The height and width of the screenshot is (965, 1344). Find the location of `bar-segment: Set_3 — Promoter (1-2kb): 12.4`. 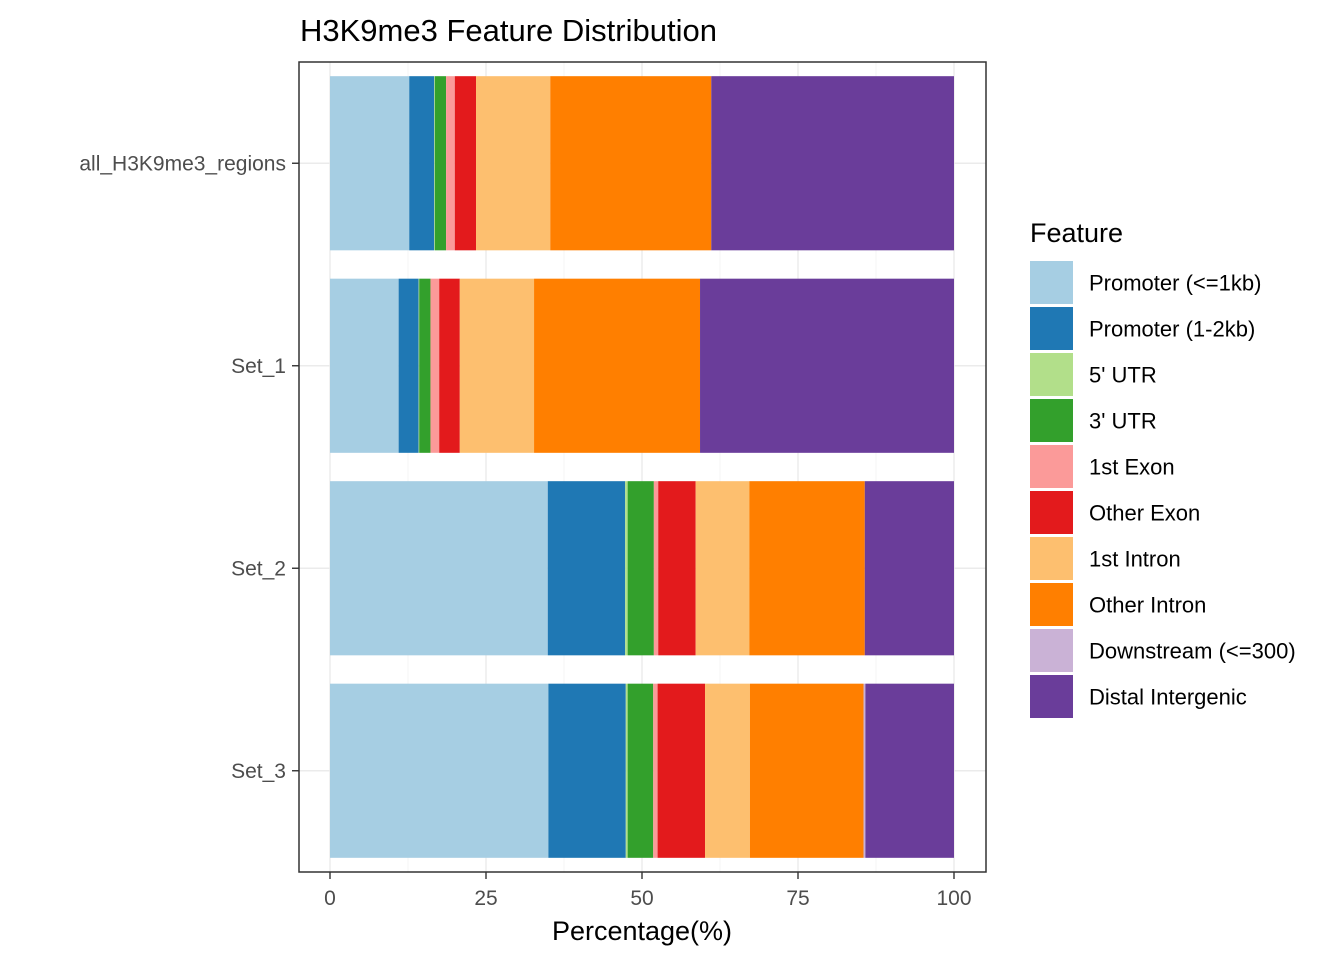

bar-segment: Set_3 — Promoter (1-2kb): 12.4 is located at coordinates (587, 770).